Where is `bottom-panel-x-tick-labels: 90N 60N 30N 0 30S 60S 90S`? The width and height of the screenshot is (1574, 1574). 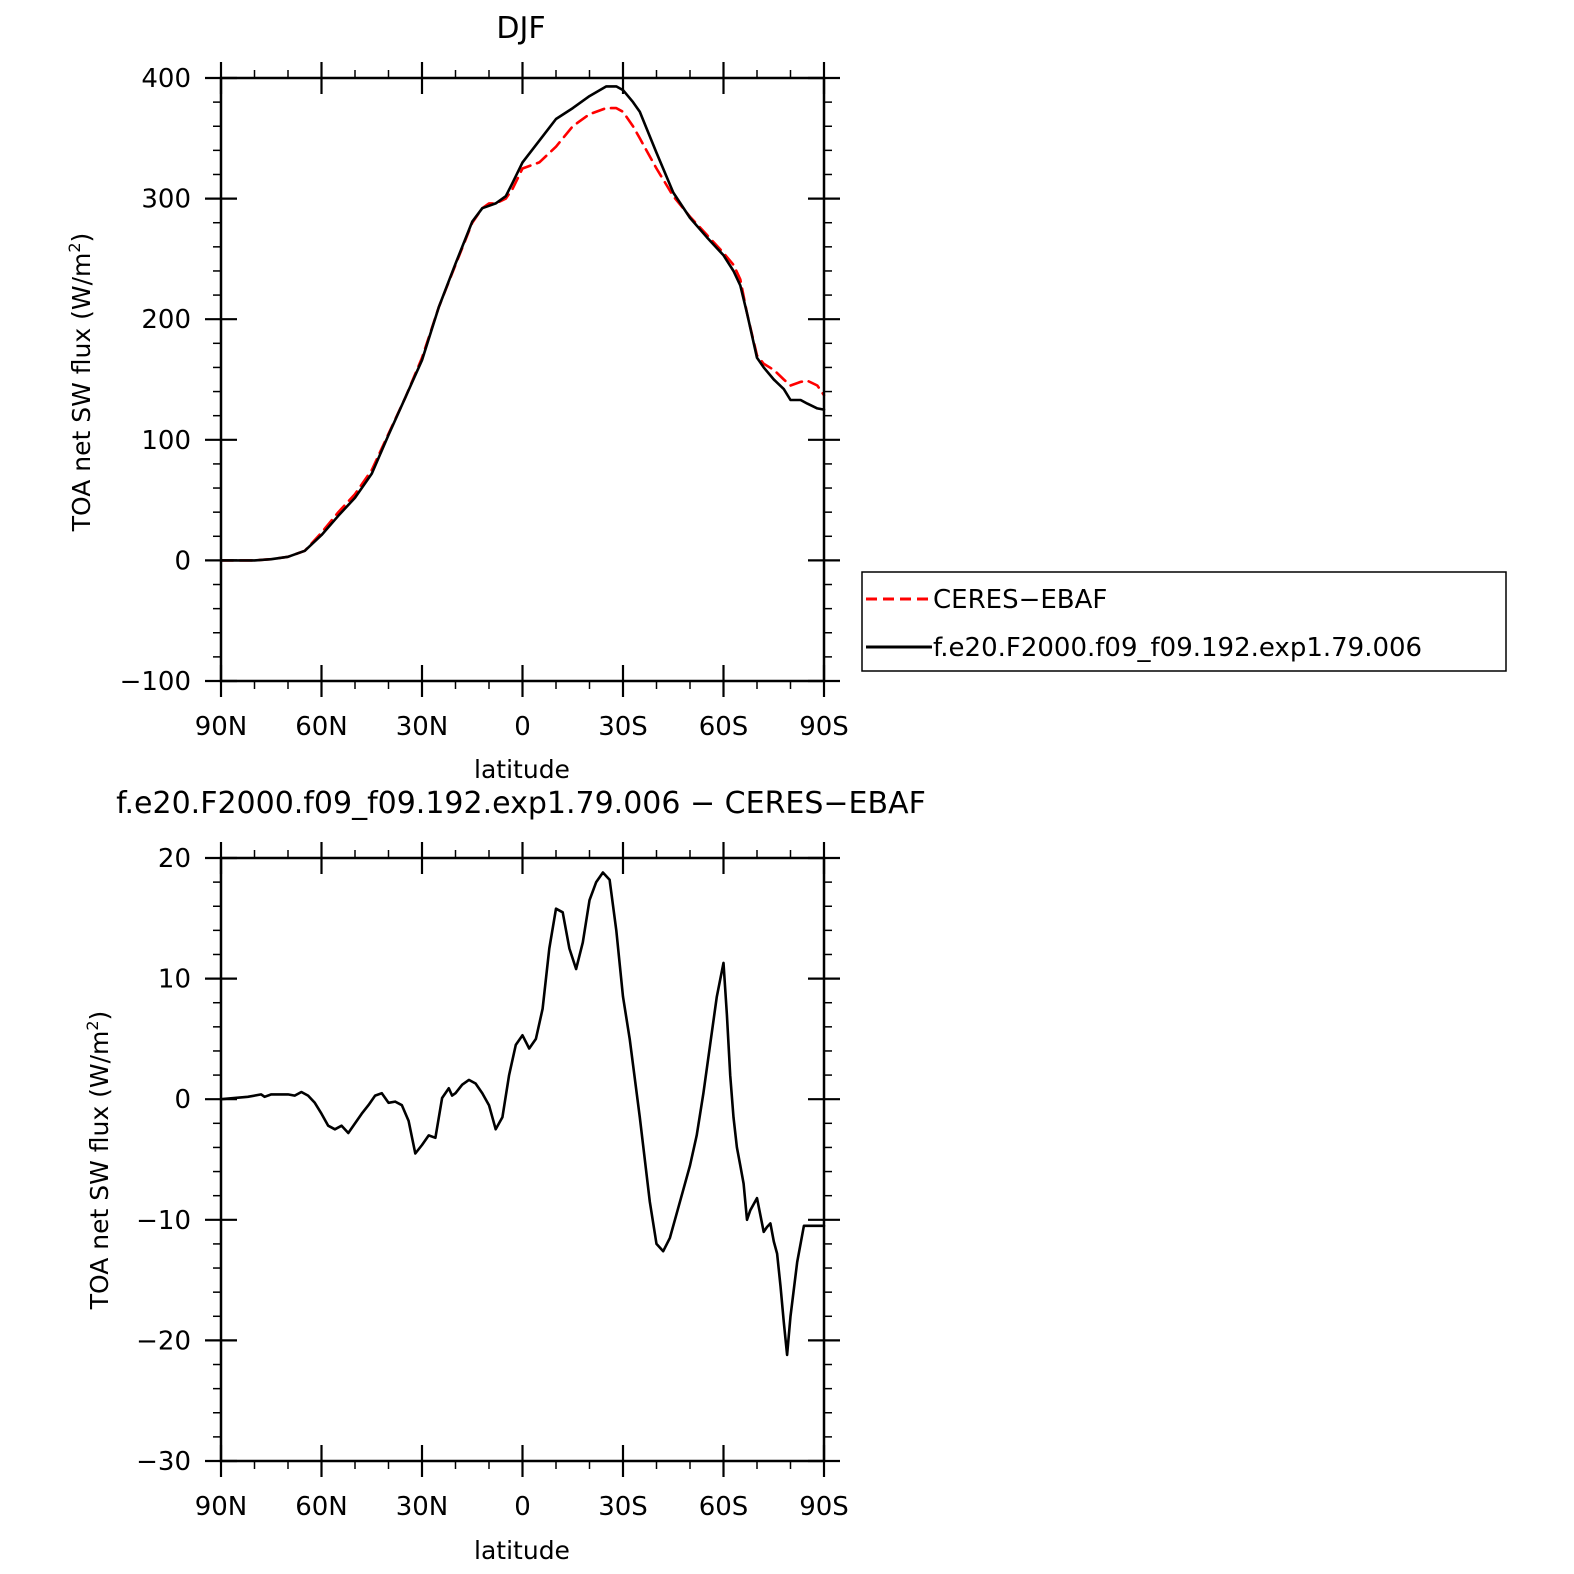 bottom-panel-x-tick-labels: 90N 60N 30N 0 30S 60S 90S is located at coordinates (522, 1507).